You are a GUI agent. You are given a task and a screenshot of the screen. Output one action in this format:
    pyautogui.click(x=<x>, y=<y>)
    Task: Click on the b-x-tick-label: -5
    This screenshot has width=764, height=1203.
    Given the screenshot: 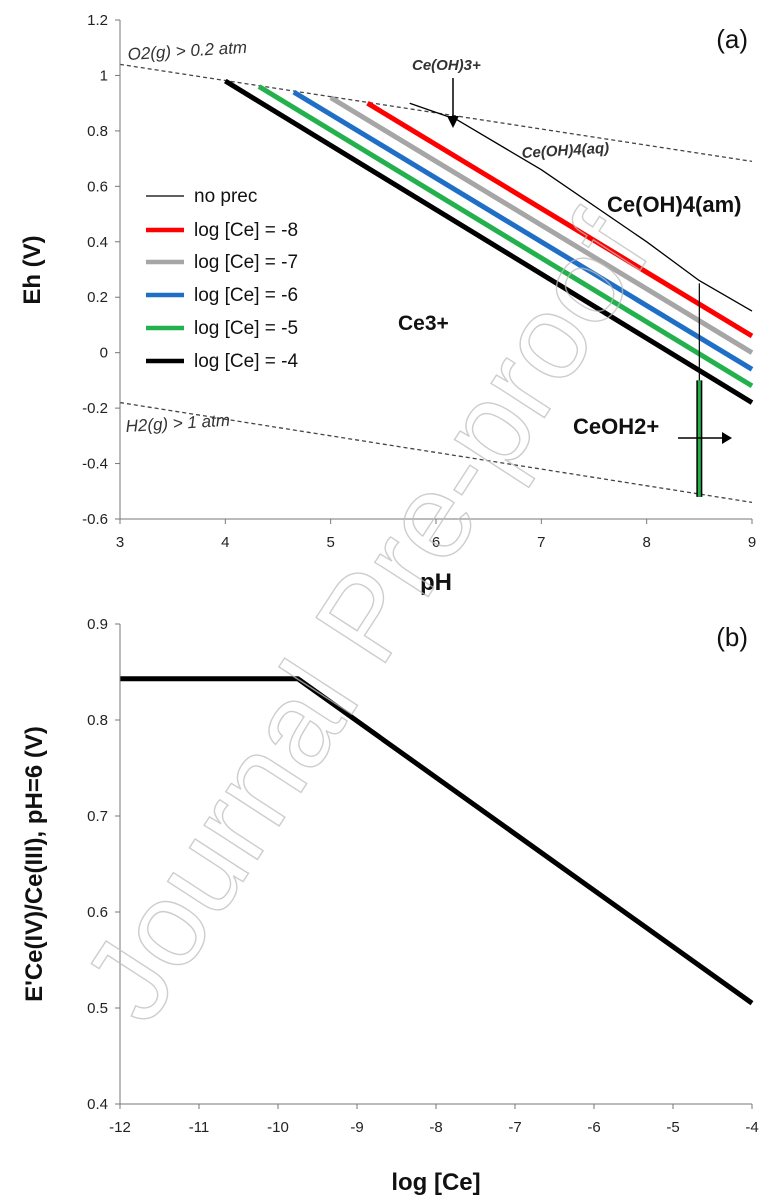 What is the action you would take?
    pyautogui.click(x=672, y=1127)
    